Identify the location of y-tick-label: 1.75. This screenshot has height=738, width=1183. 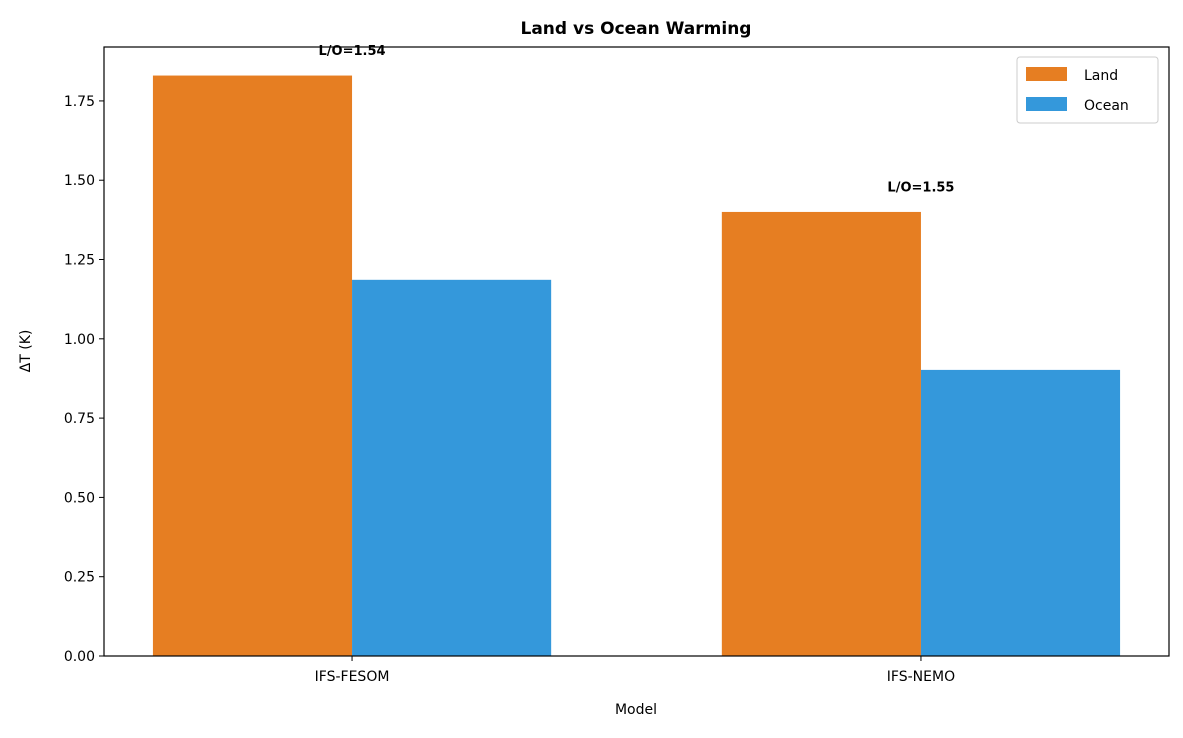
(79, 102).